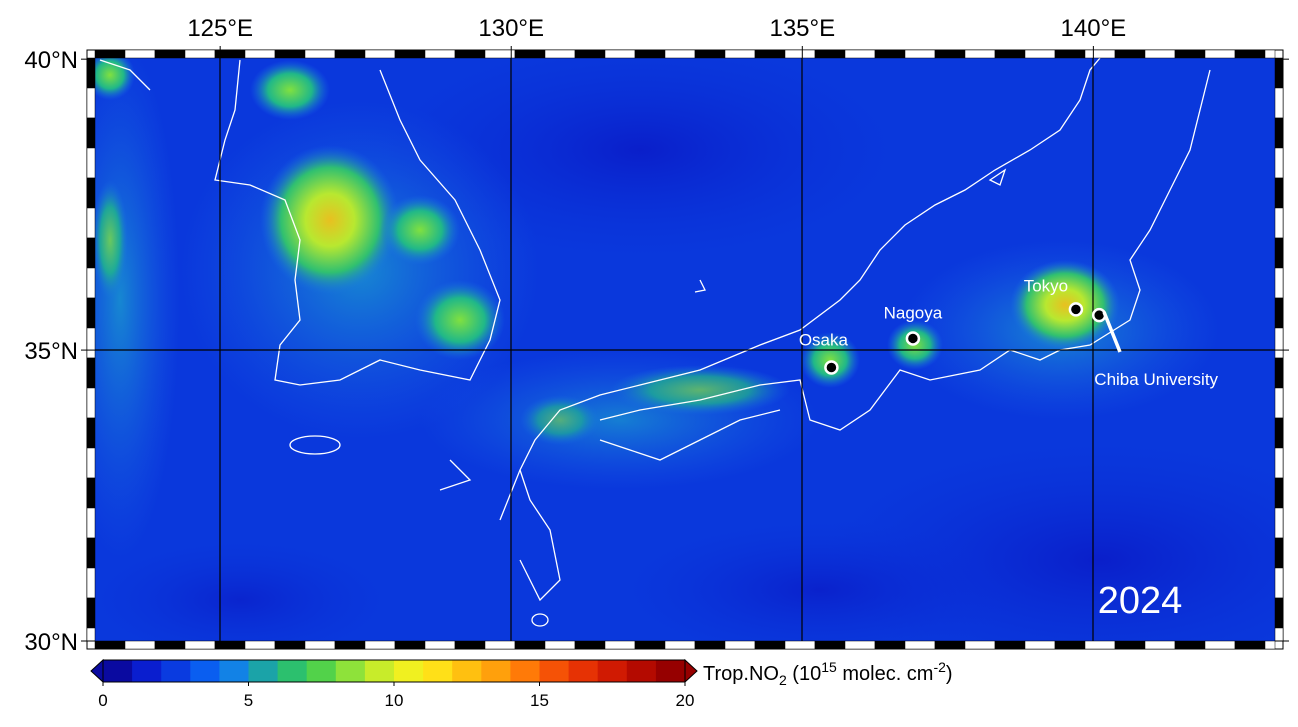  Describe the element at coordinates (51, 60) in the screenshot. I see `lat-tick-label: 40°N` at that location.